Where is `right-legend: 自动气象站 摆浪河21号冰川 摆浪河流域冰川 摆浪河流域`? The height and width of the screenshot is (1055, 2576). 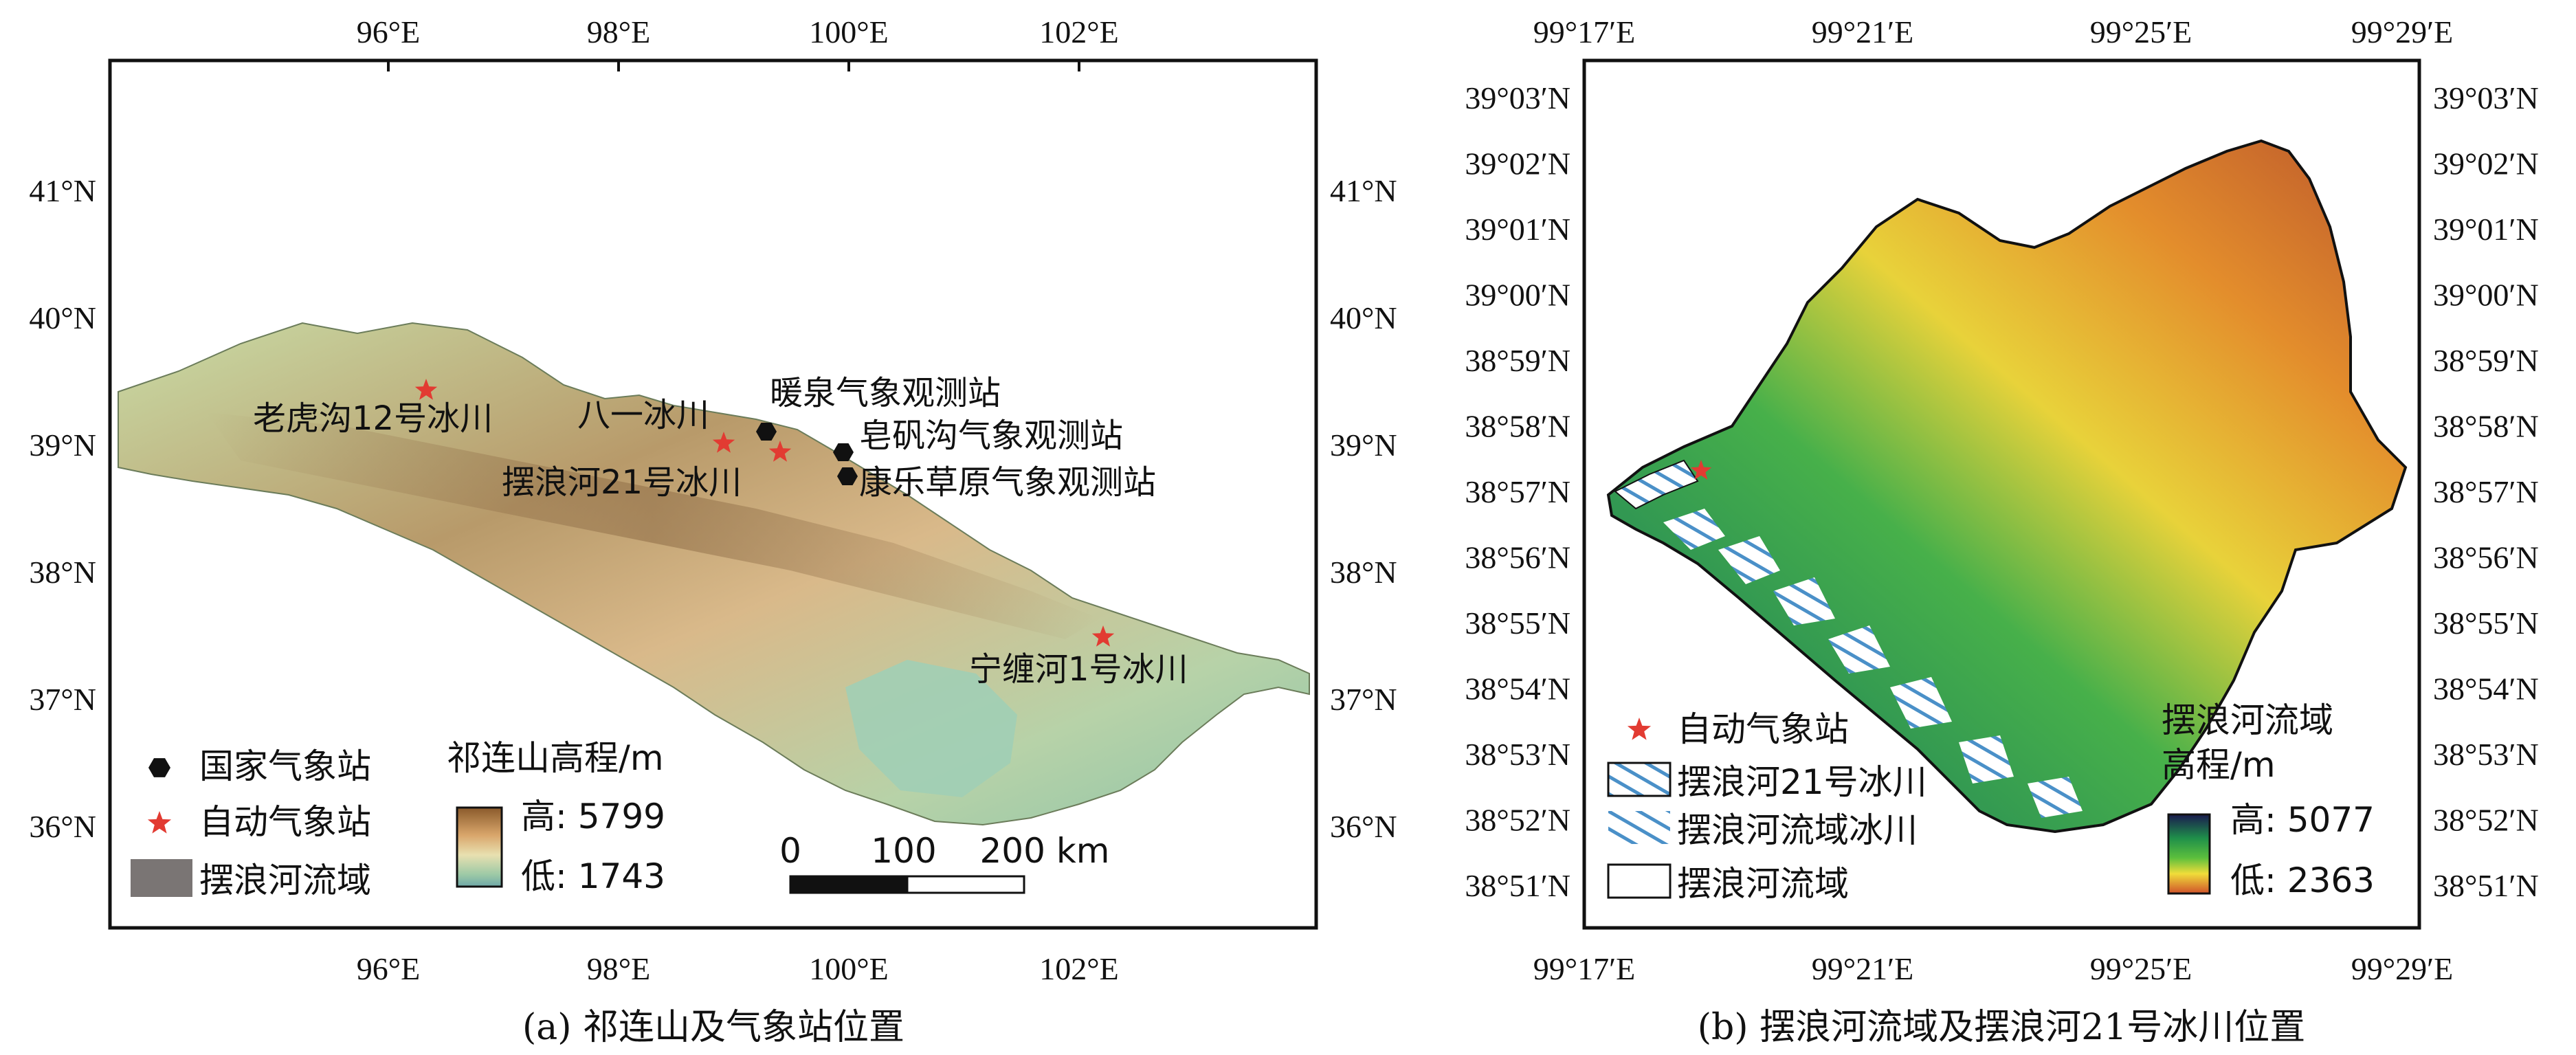
right-legend: 自动气象站 摆浪河21号冰川 摆浪河流域冰川 摆浪河流域 is located at coordinates (1767, 807).